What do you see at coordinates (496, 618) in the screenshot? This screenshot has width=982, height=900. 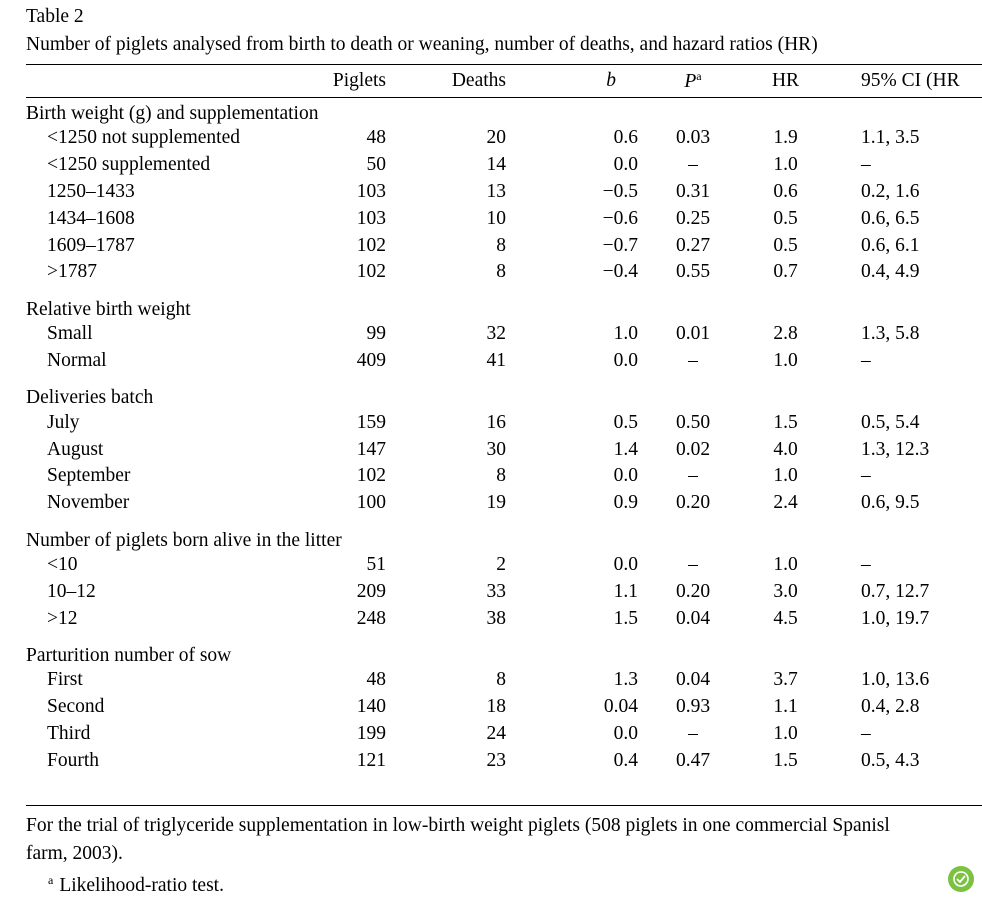 I see `cell-deaths: 38` at bounding box center [496, 618].